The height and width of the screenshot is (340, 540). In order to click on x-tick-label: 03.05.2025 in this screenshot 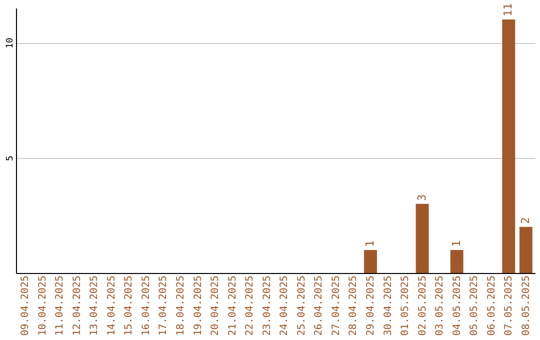, I will do `click(440, 306)`.